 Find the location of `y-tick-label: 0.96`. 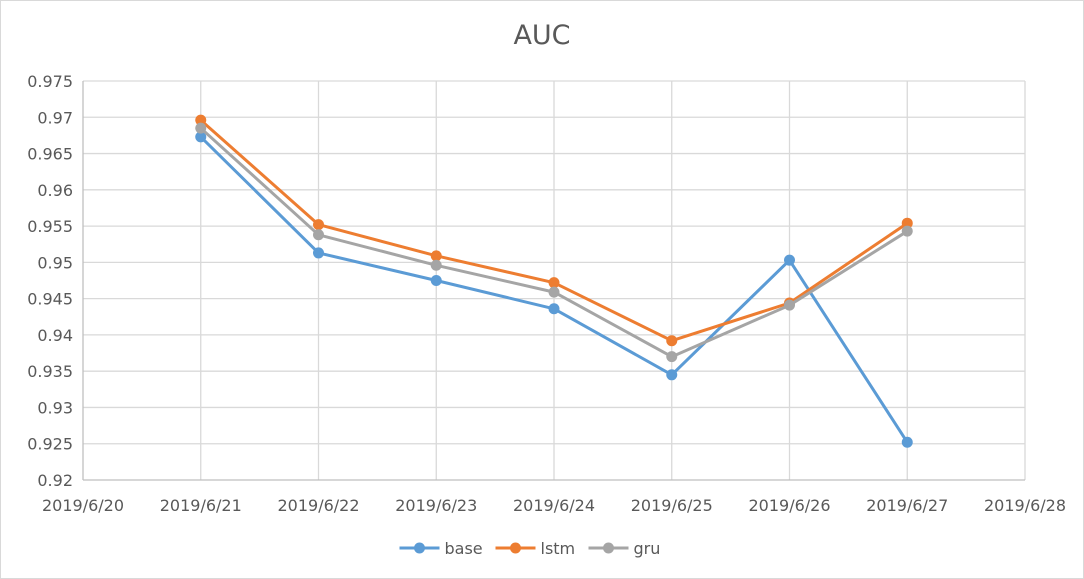

y-tick-label: 0.96 is located at coordinates (55, 190).